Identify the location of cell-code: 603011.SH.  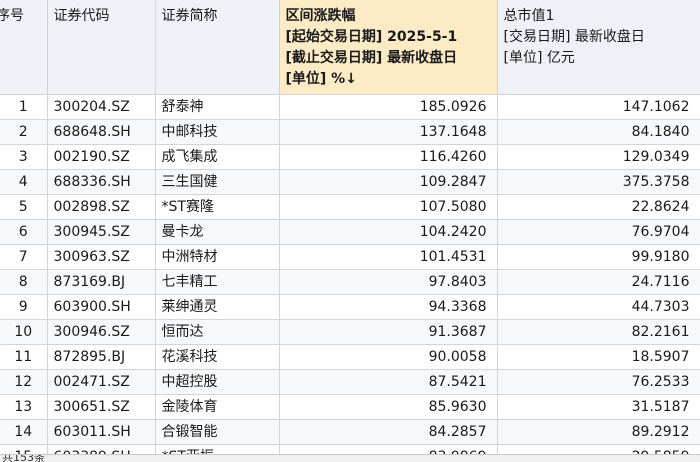
(101, 432).